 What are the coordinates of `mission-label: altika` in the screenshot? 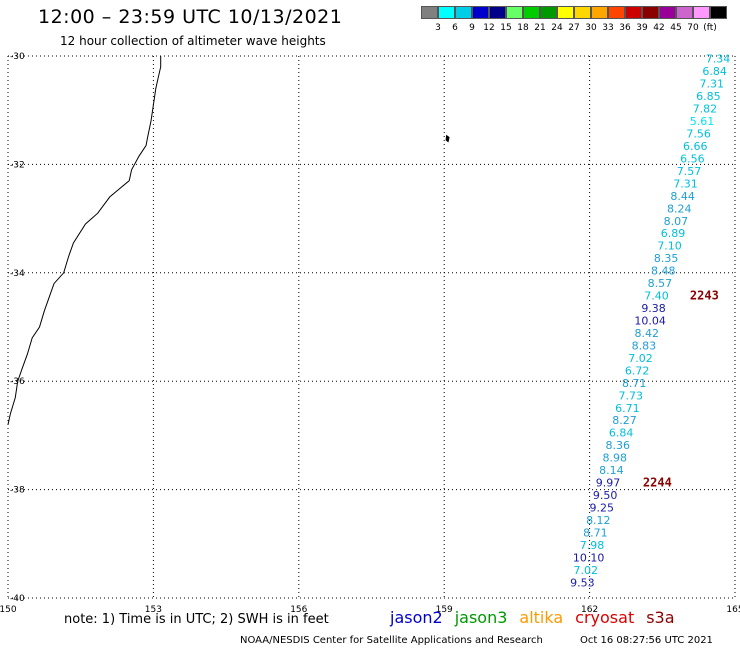 It's located at (541, 617).